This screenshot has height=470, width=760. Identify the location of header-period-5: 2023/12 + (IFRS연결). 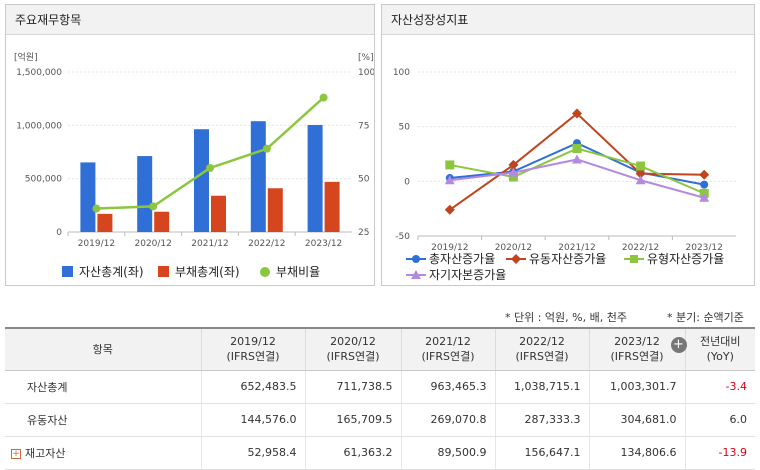
(637, 349).